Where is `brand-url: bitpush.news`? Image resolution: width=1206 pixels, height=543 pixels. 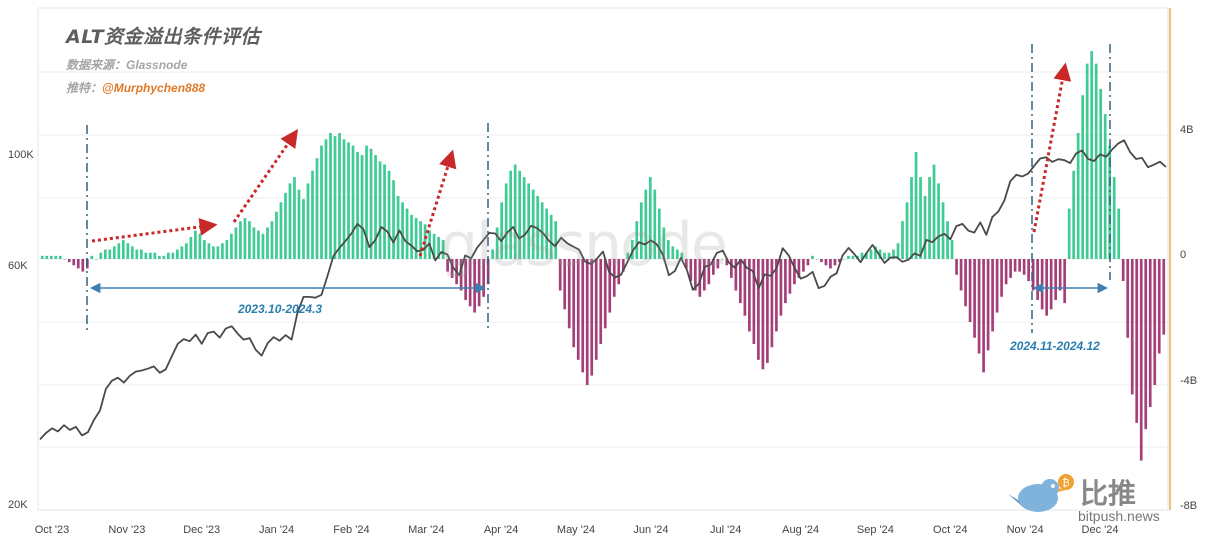
brand-url: bitpush.news is located at coordinates (1119, 516).